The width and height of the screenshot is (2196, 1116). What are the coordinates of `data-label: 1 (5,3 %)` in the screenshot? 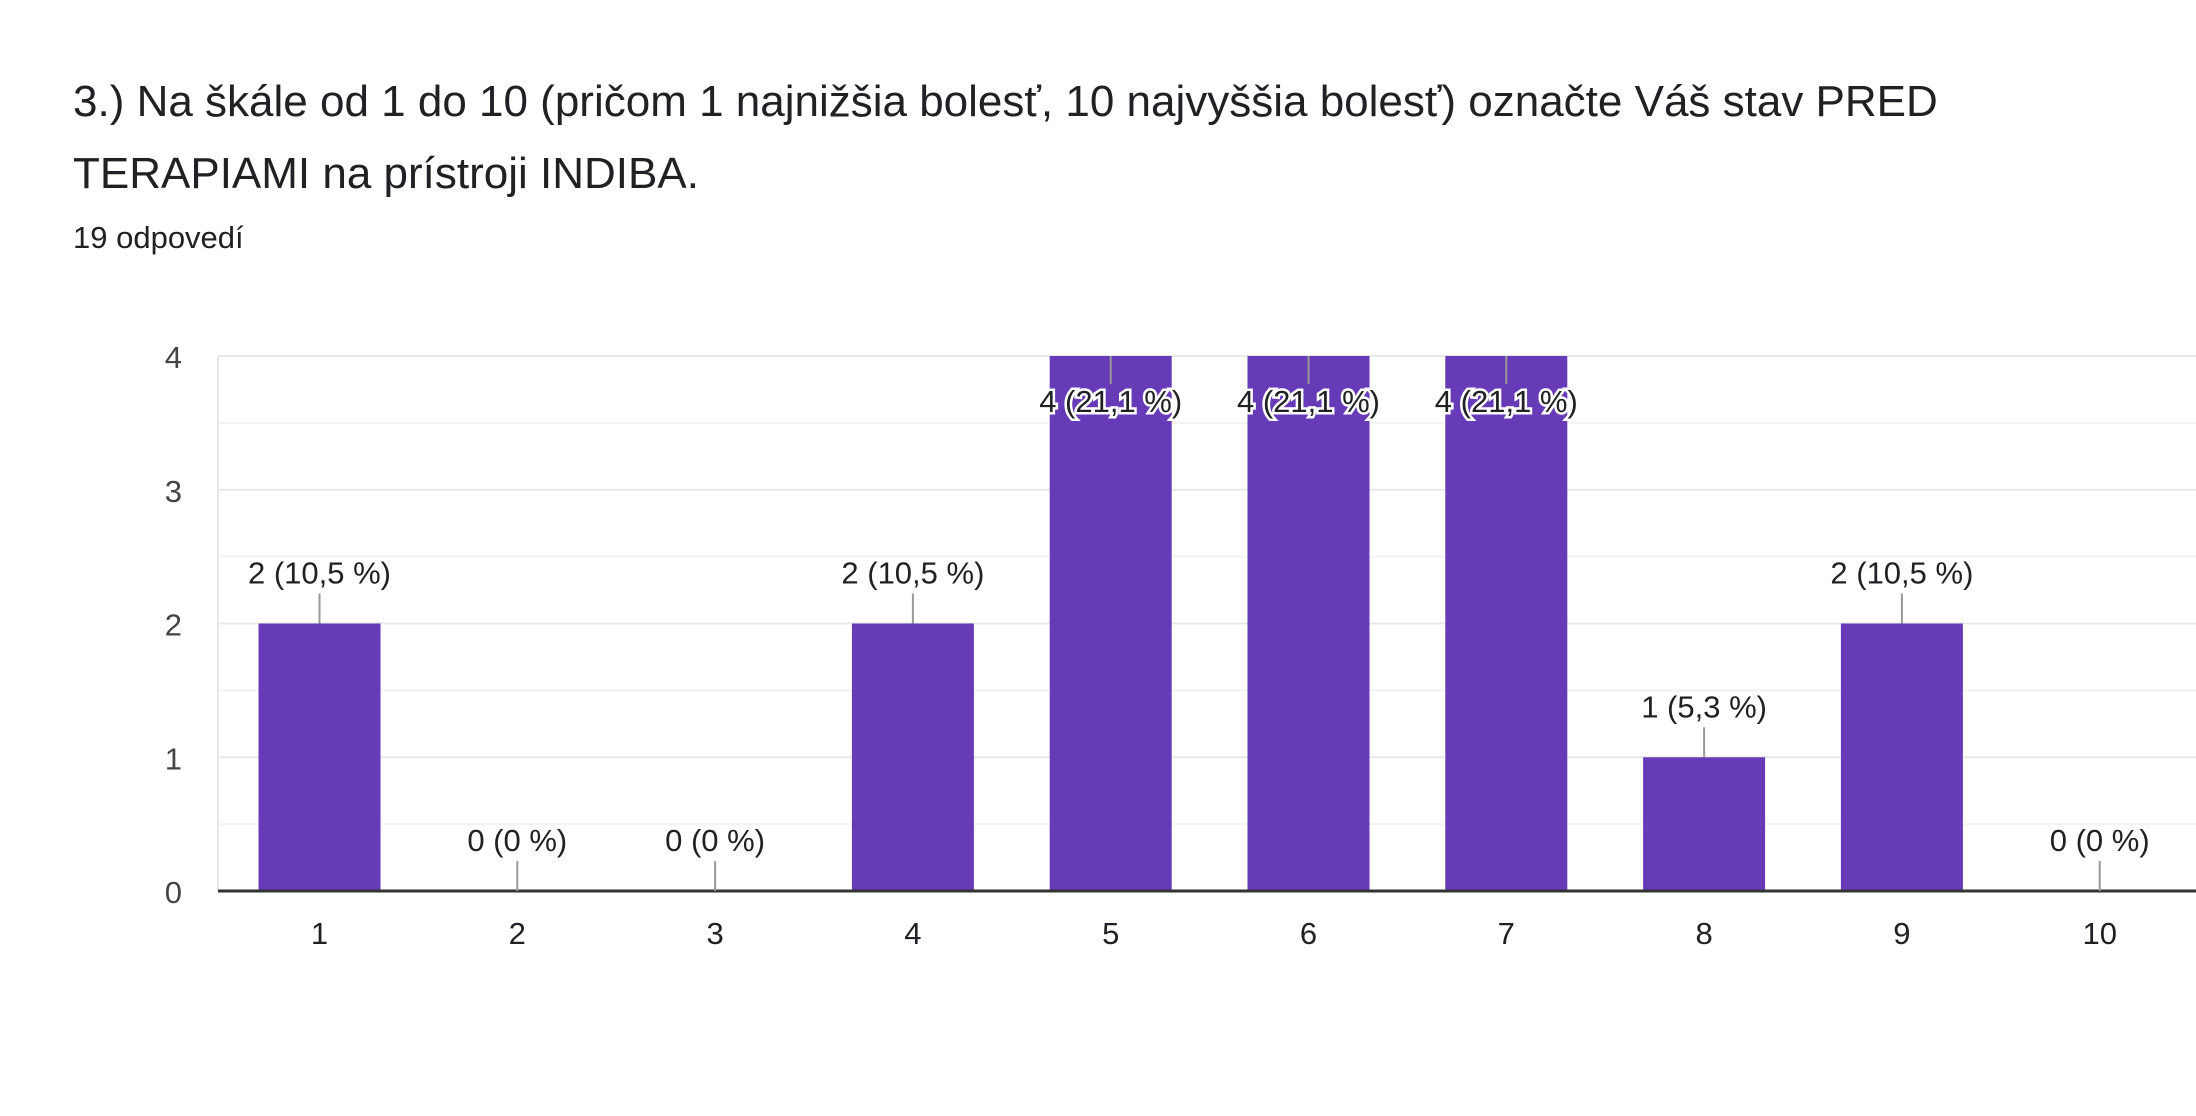 It's located at (1704, 706).